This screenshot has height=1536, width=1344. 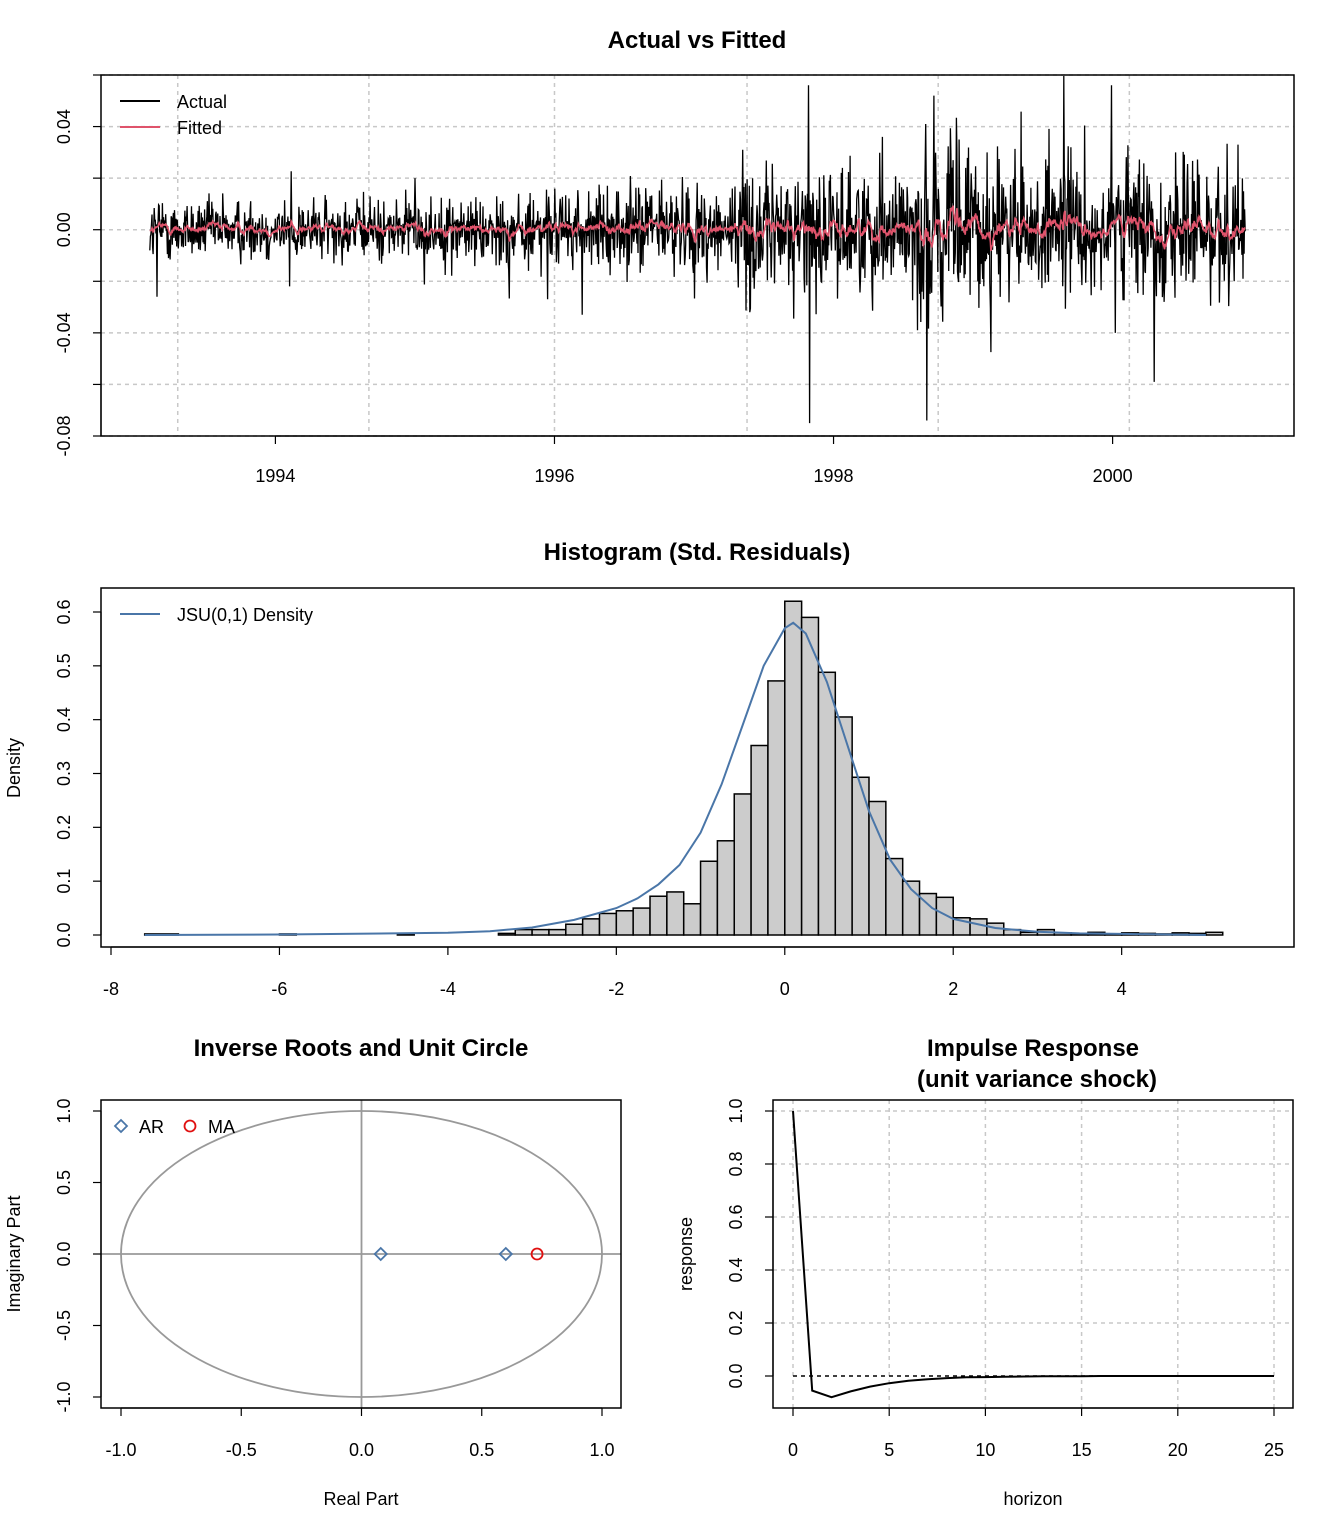 I want to click on panel-3-legend: AR MA, so click(x=174, y=1127).